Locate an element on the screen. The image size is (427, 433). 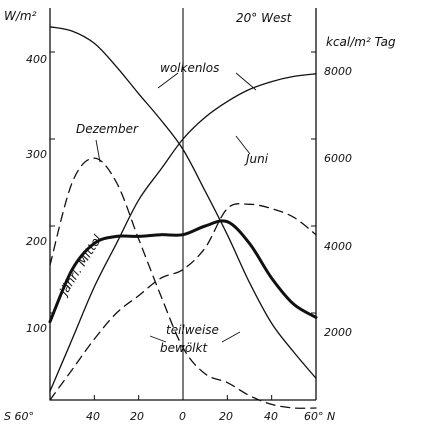
x-tick-label: S 60° is located at coordinates (19, 416).